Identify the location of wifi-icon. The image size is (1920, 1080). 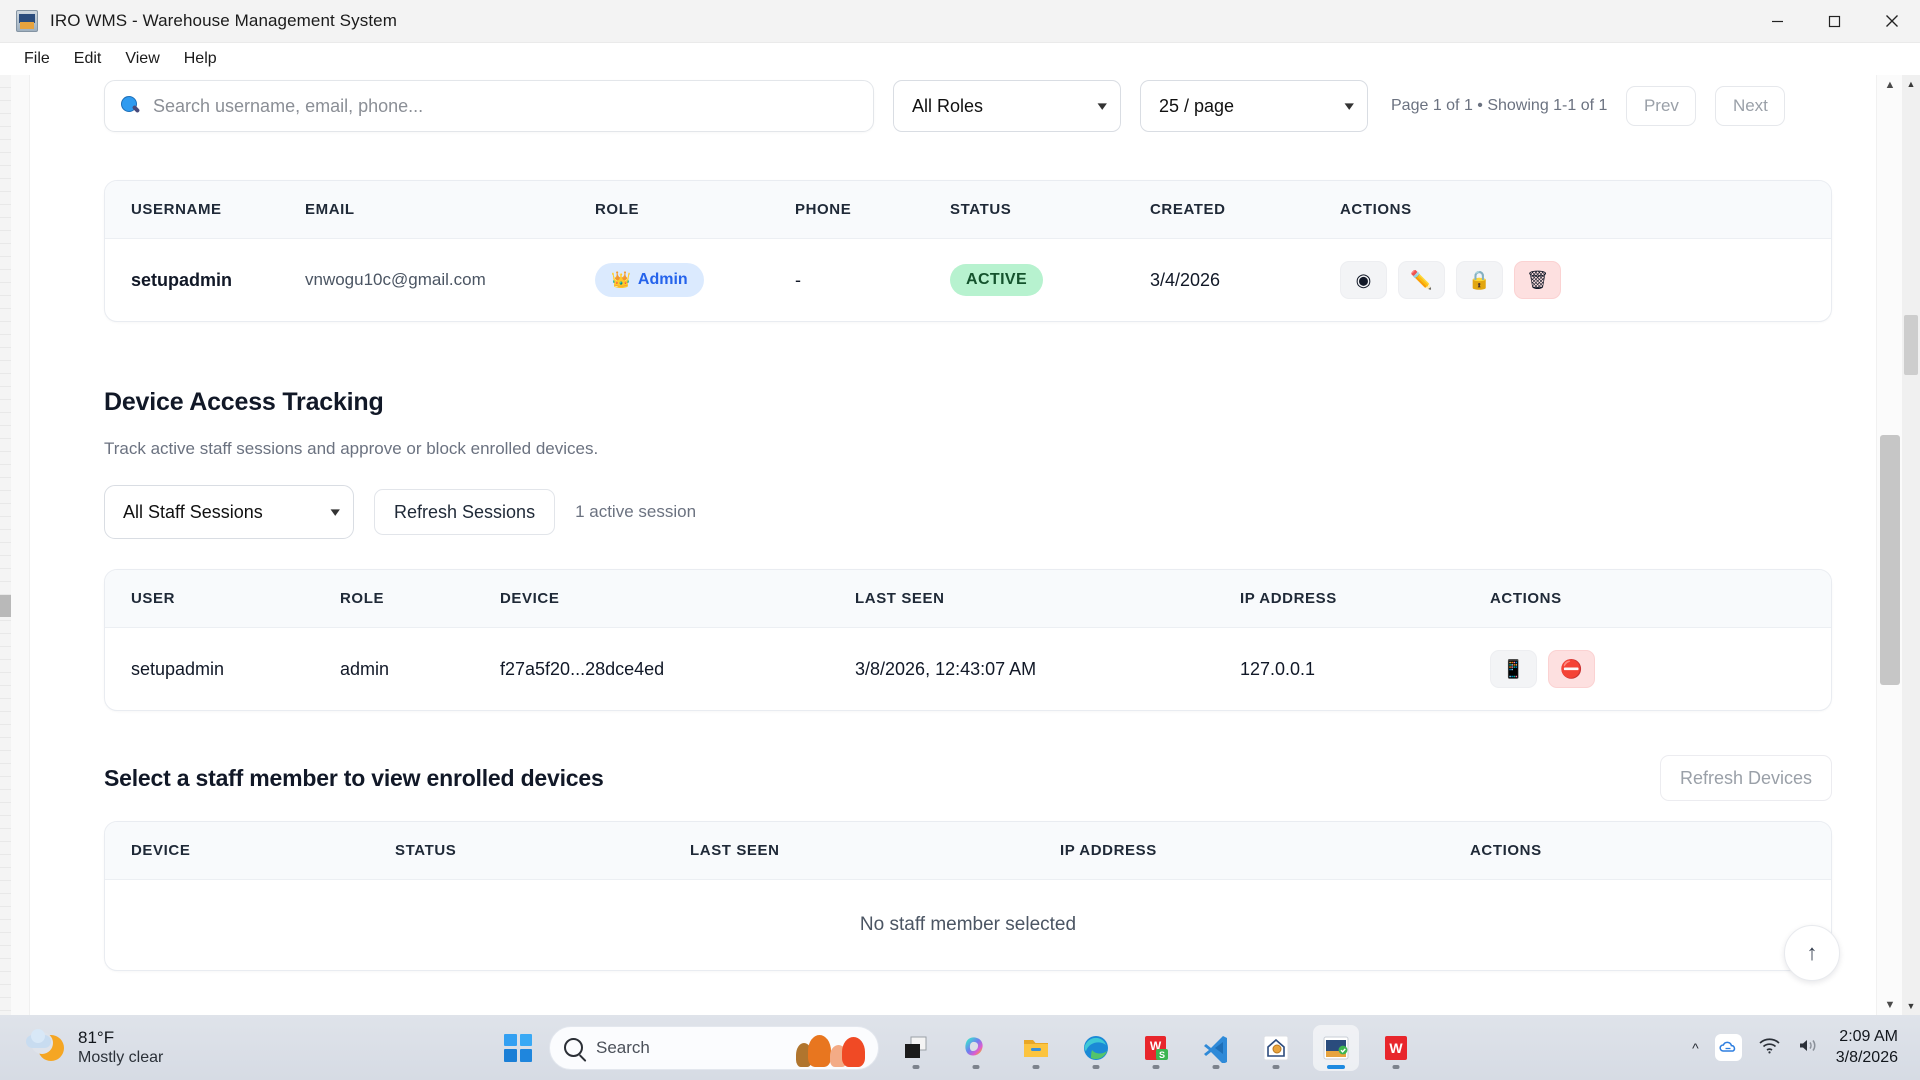
(1769, 1048).